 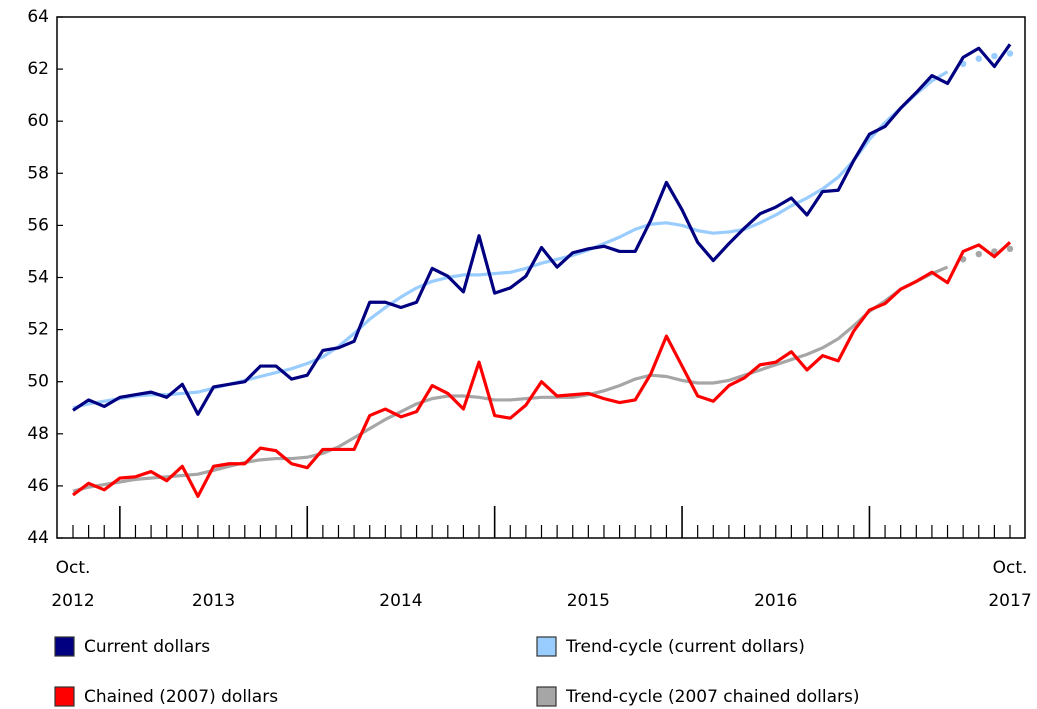 I want to click on x-tick-label: Oct. 2012, so click(x=73, y=584).